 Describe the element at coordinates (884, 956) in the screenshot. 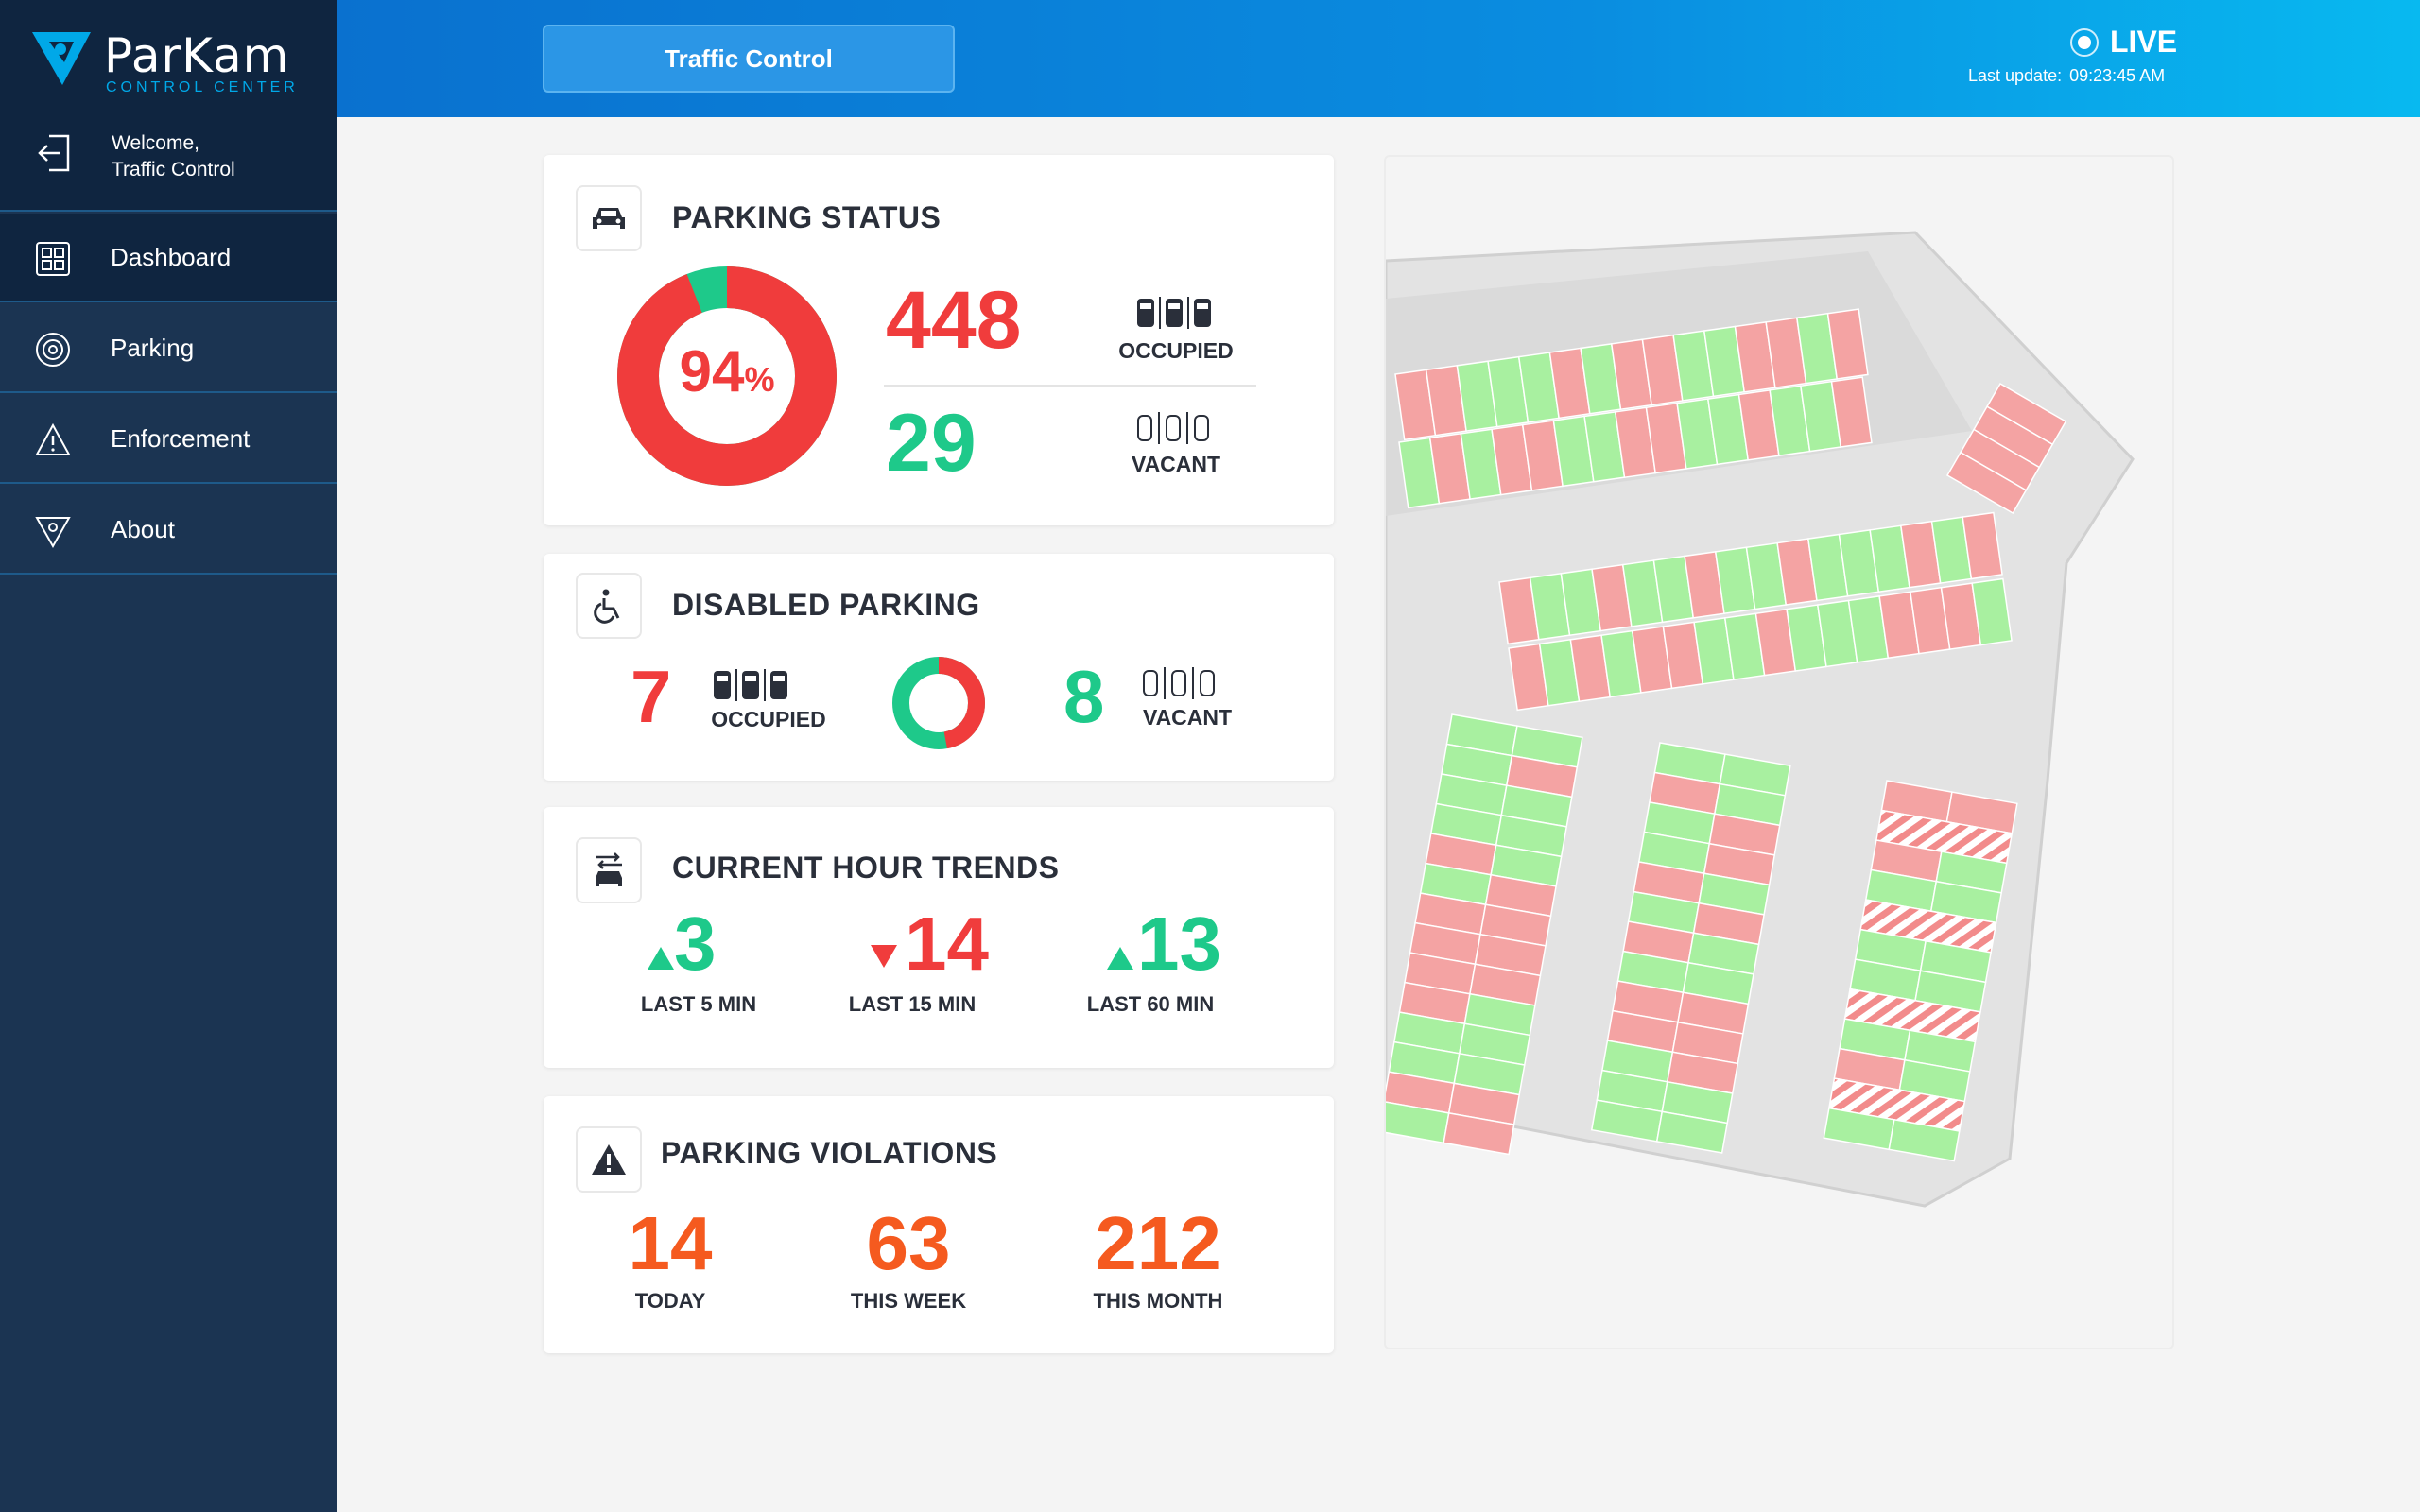

I see `trend-down-icon` at that location.